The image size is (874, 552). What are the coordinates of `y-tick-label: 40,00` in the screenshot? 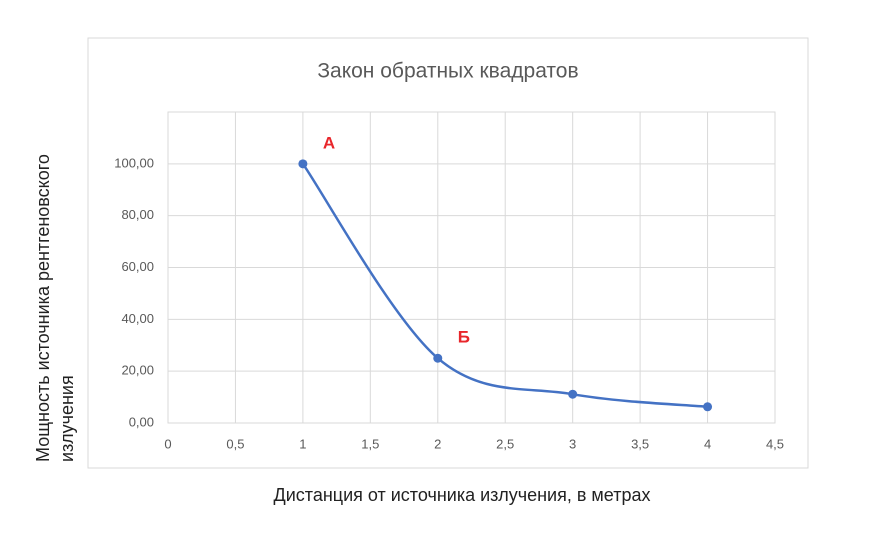 It's located at (137, 318).